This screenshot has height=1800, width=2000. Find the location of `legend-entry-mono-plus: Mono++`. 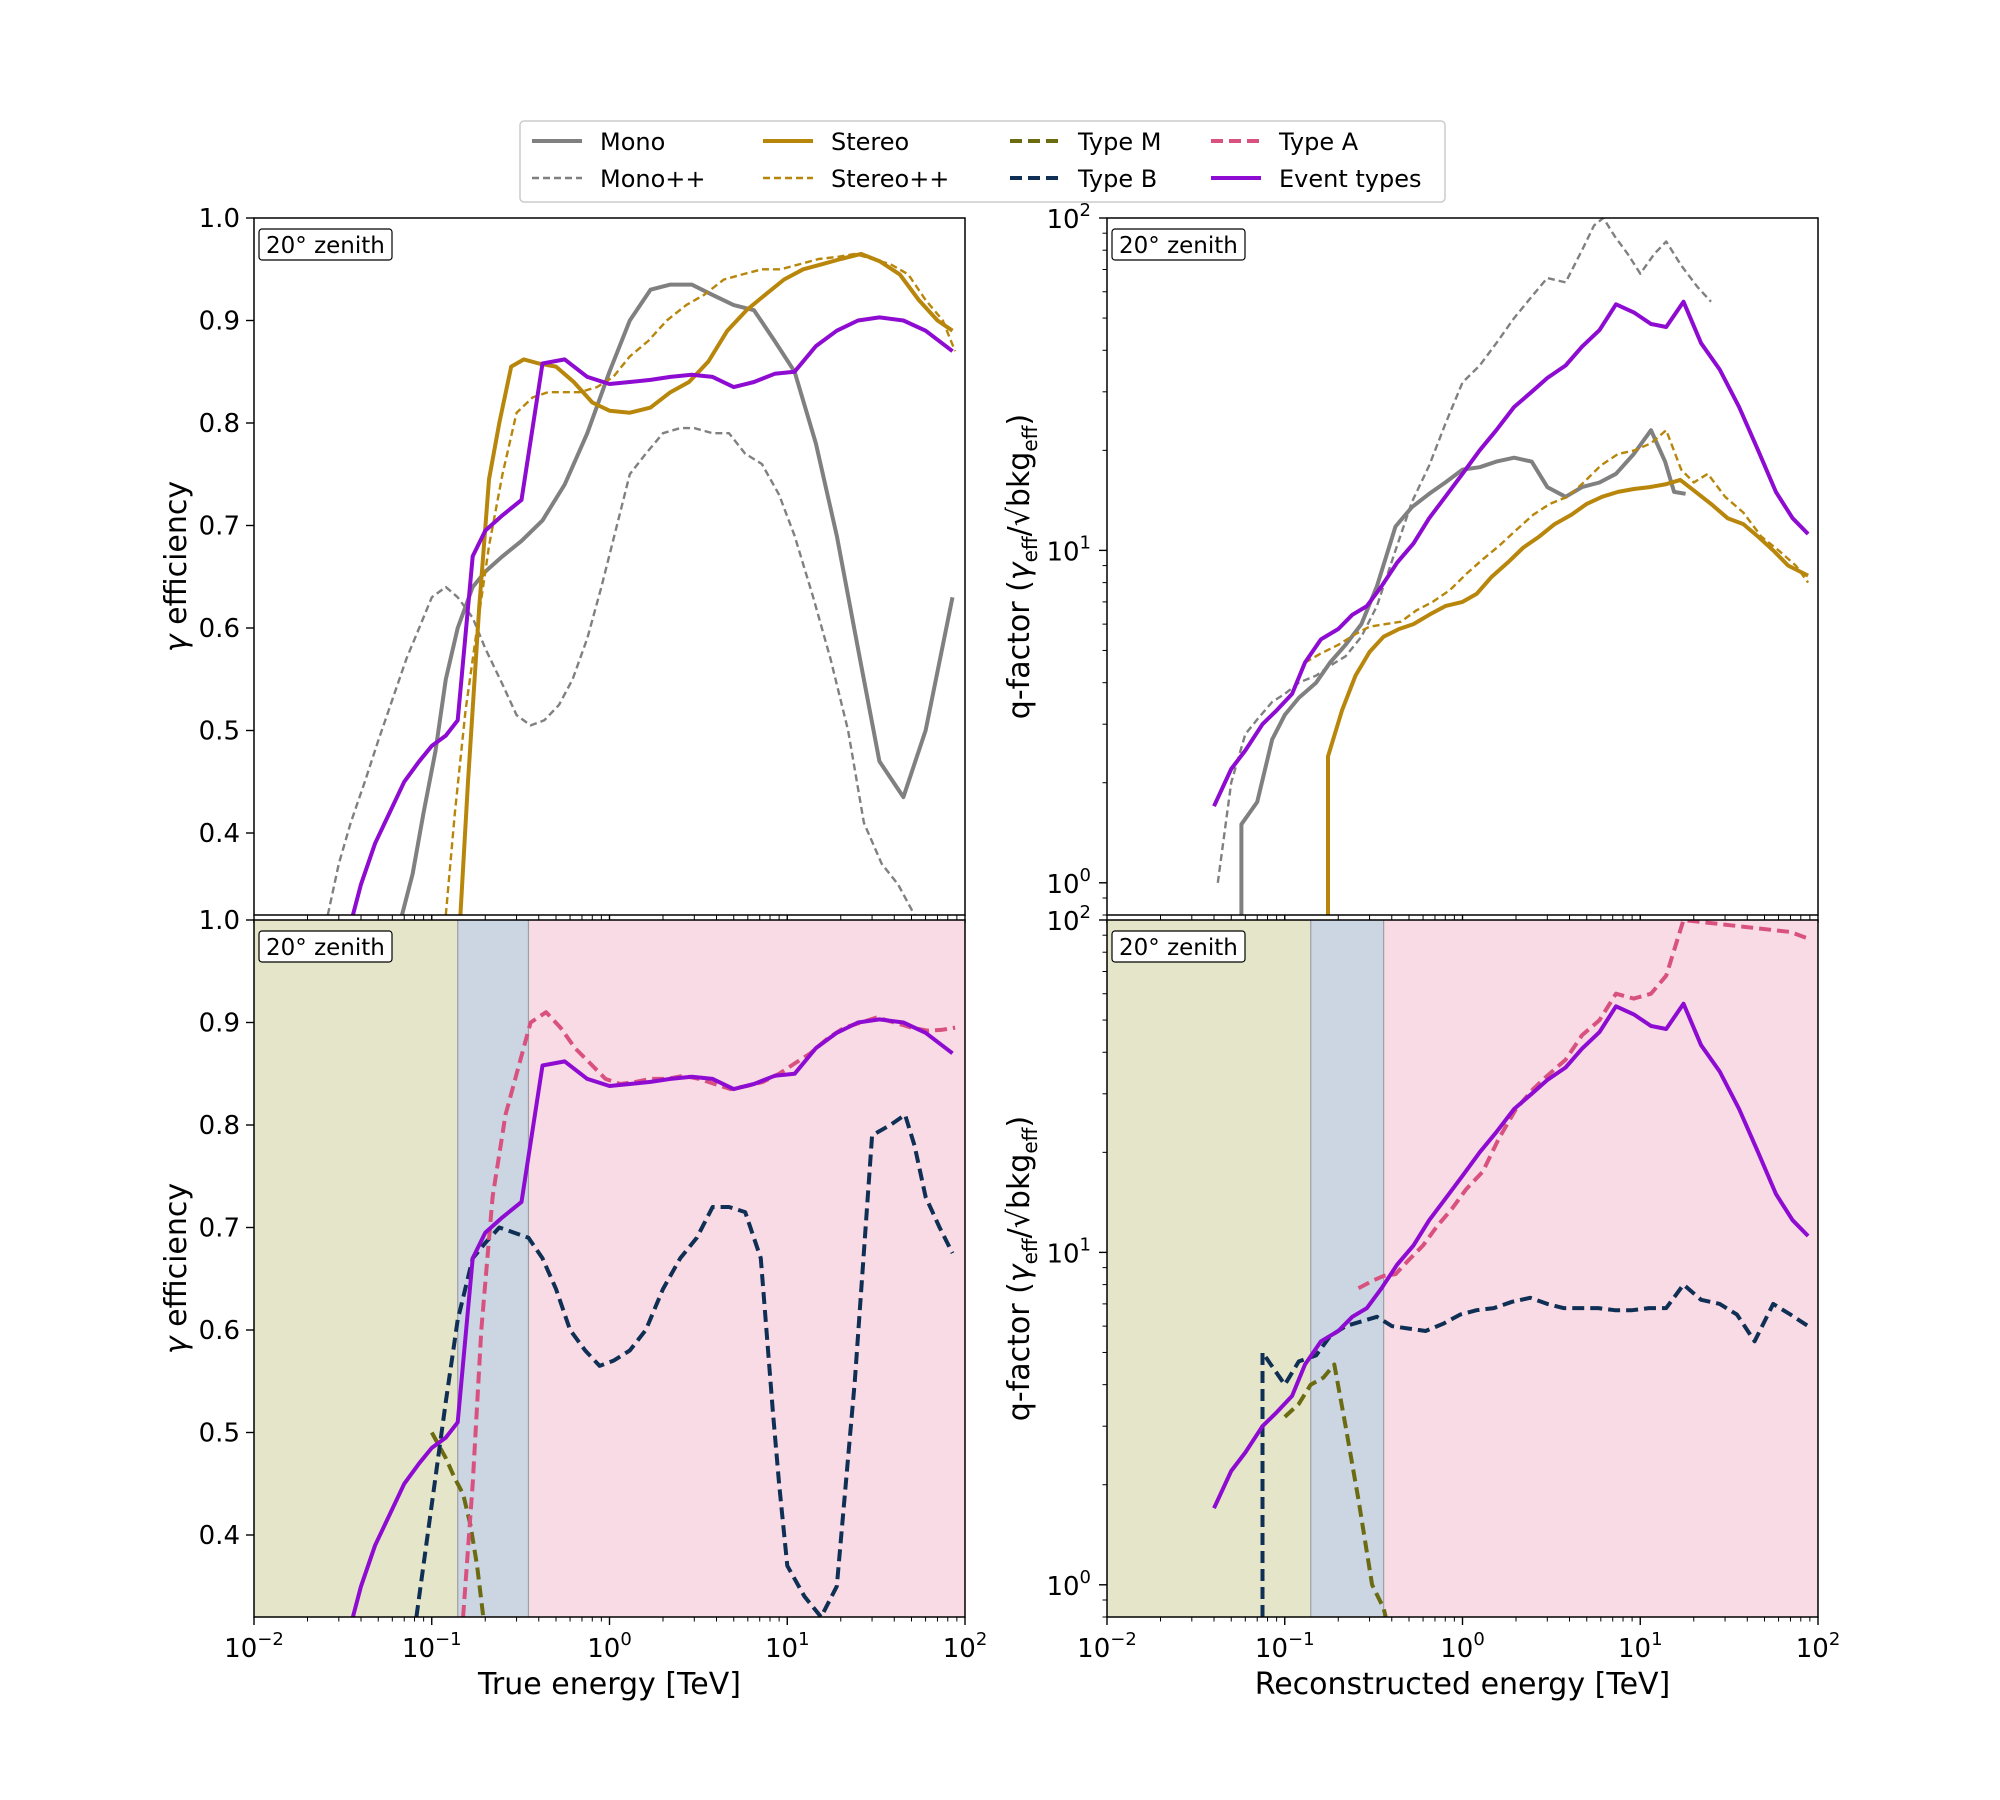

legend-entry-mono-plus: Mono++ is located at coordinates (619, 179).